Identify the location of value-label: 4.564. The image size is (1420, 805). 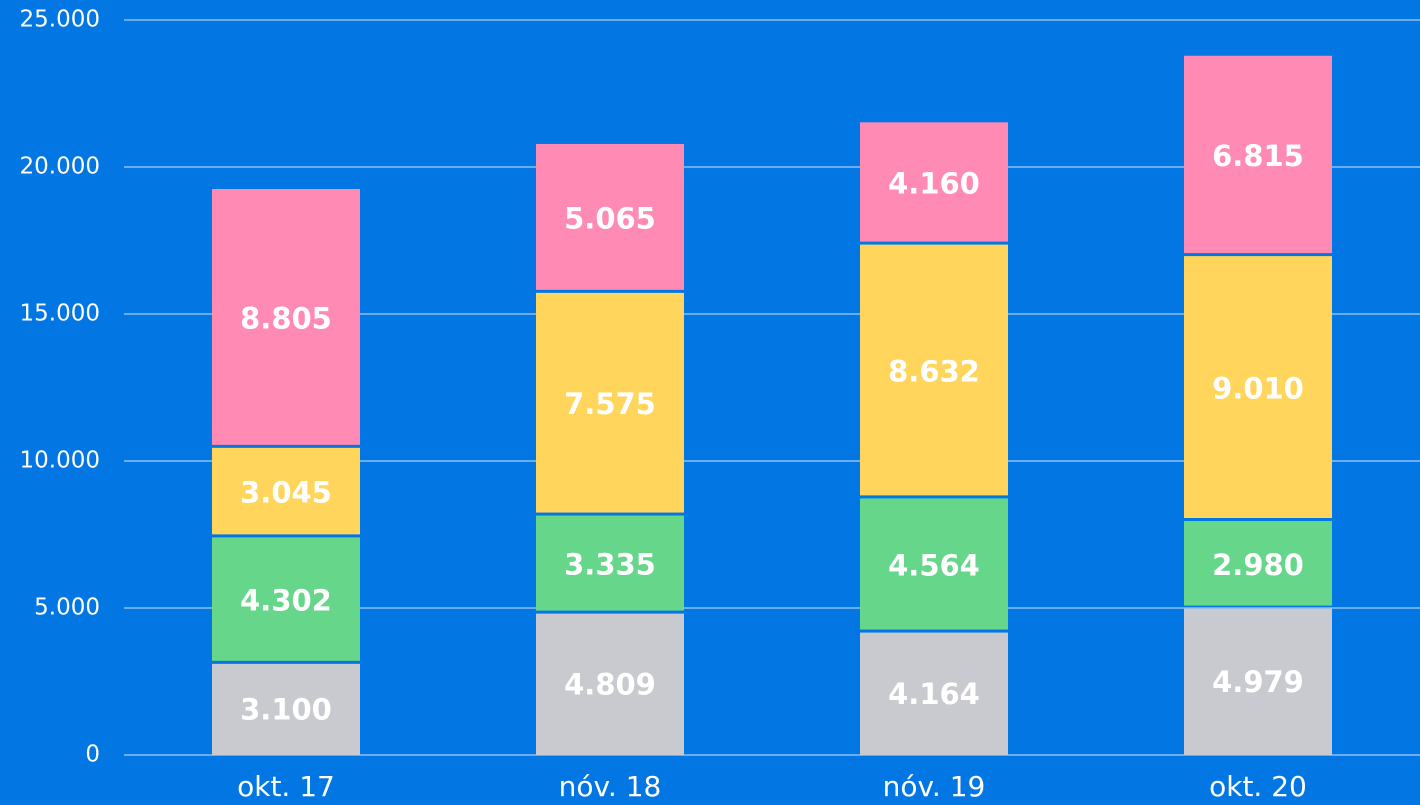
(934, 565).